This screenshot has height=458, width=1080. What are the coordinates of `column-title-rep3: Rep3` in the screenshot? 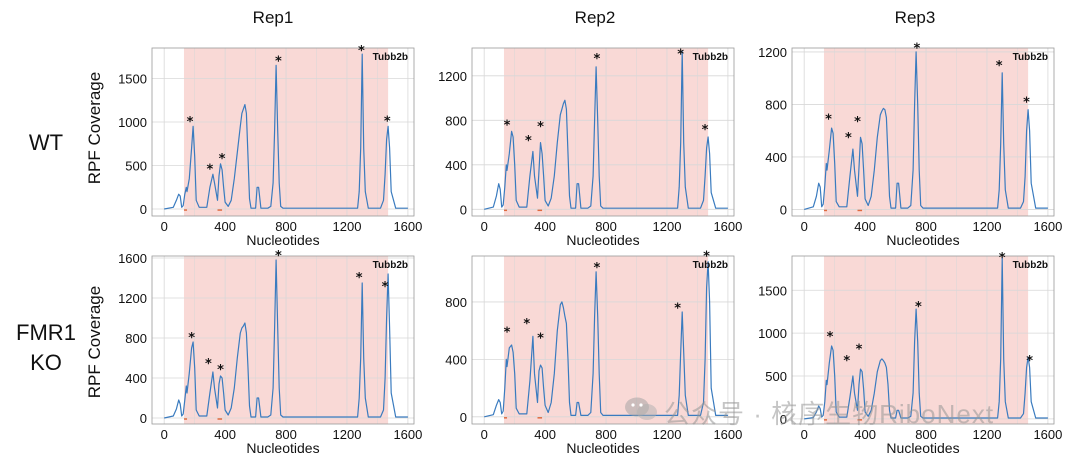 It's located at (915, 17).